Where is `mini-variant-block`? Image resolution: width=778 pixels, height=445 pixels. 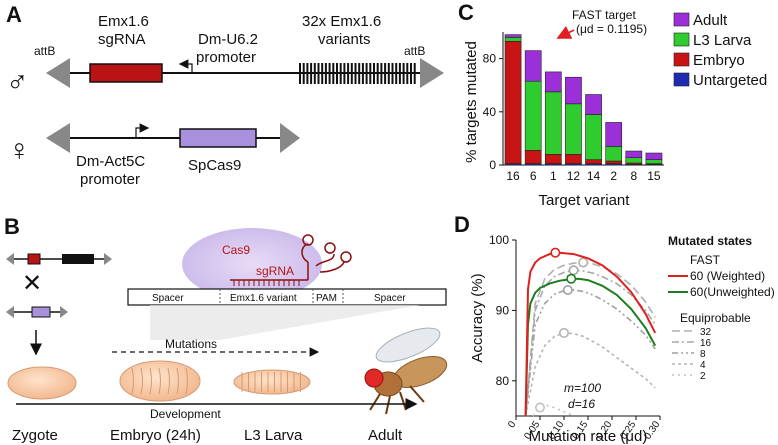 mini-variant-block is located at coordinates (78, 259).